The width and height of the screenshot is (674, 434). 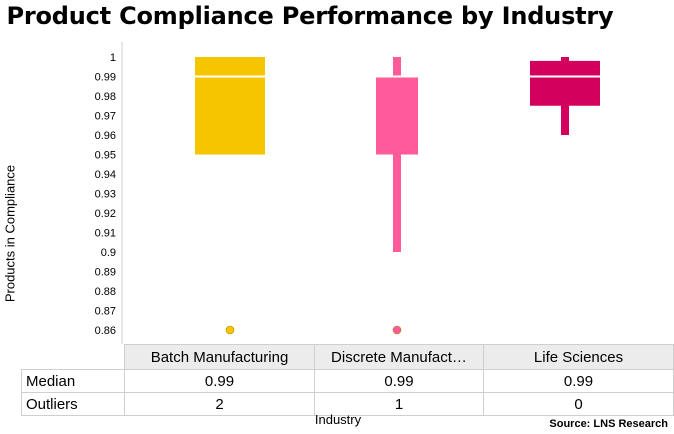 I want to click on y-tick-label: 0.89, so click(x=105, y=273).